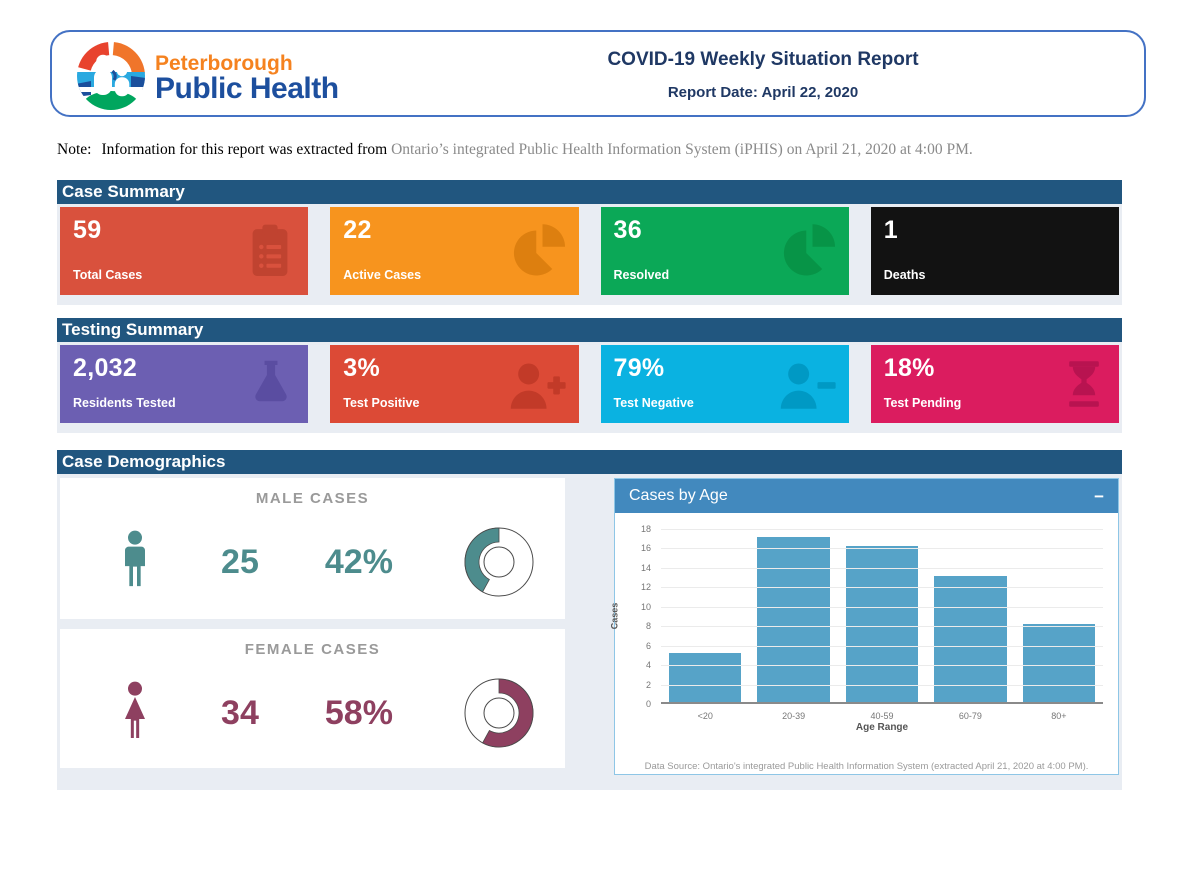 This screenshot has height=879, width=1199. I want to click on stat-value: 59, so click(87, 230).